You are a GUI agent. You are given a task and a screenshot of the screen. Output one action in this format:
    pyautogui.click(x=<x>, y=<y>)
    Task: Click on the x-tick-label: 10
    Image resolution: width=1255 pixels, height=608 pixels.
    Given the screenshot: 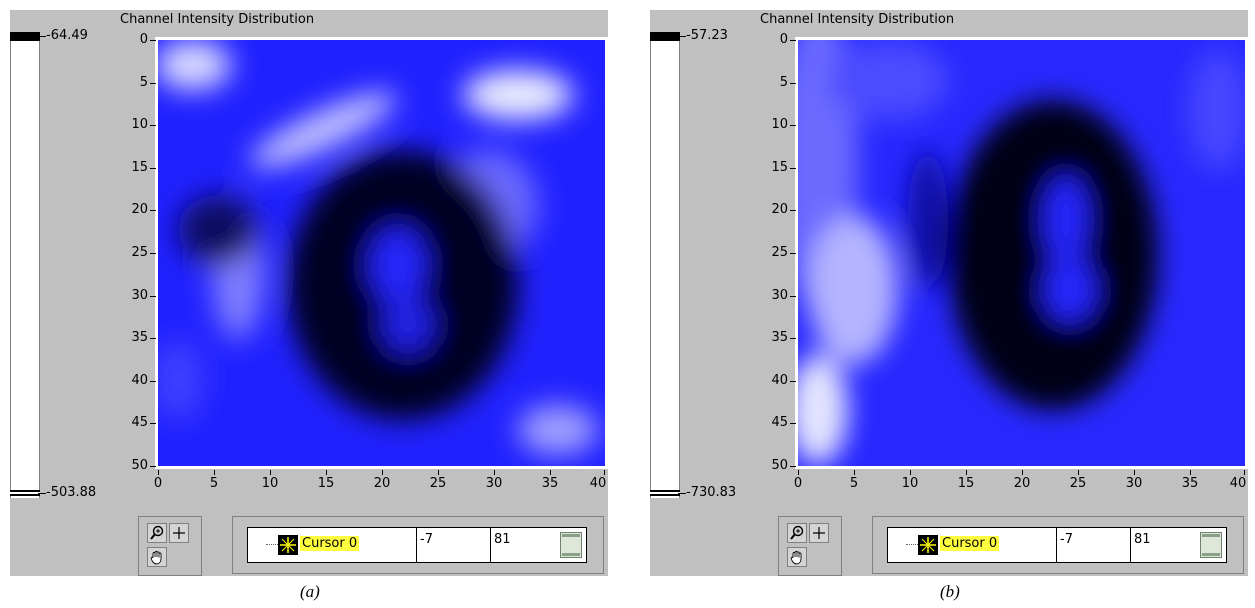 What is the action you would take?
    pyautogui.click(x=910, y=483)
    